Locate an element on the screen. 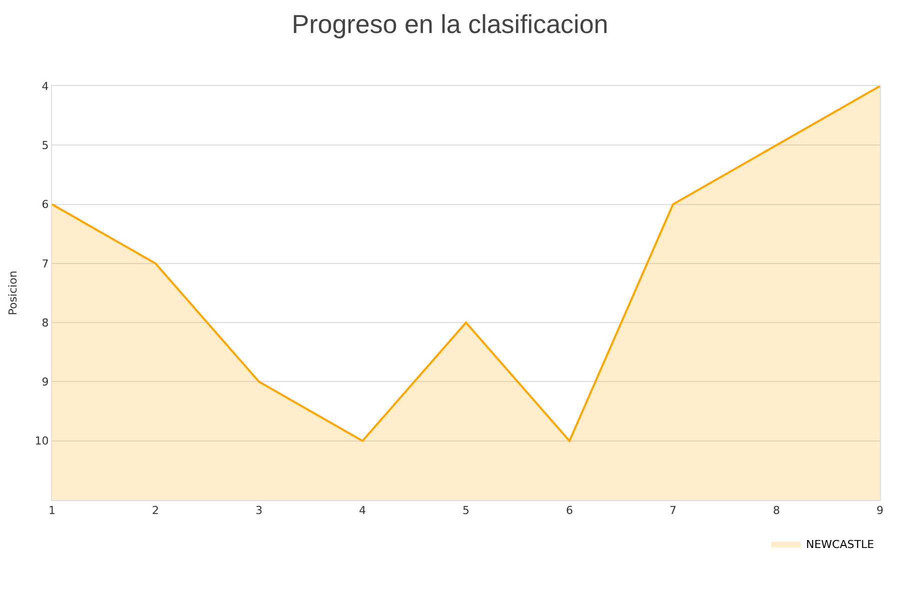 The width and height of the screenshot is (900, 600). x-tick-label: 3 is located at coordinates (259, 511).